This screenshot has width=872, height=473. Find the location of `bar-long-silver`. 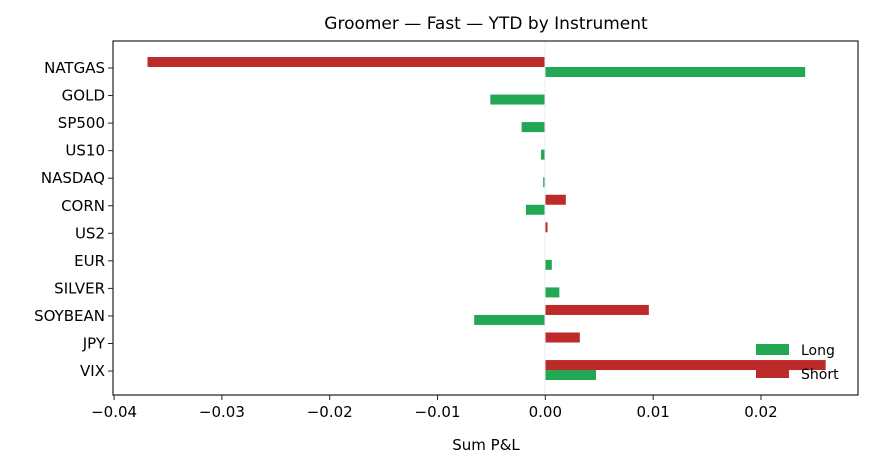

bar-long-silver is located at coordinates (552, 292).